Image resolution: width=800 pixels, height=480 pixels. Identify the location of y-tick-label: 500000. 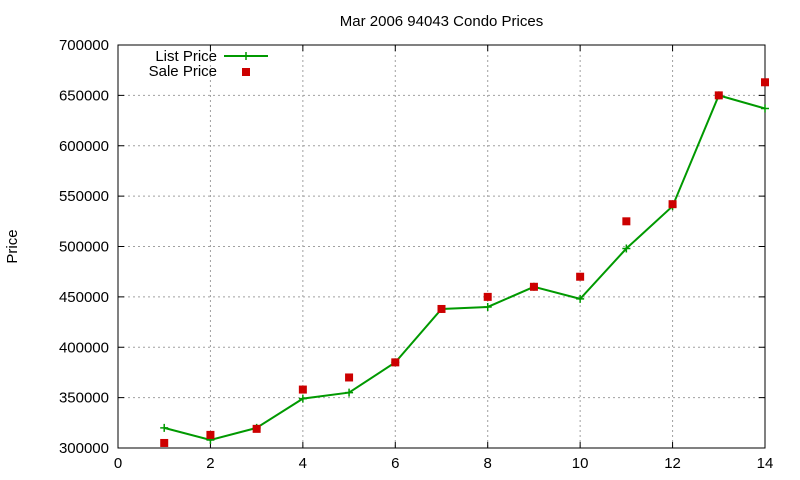
(84, 247).